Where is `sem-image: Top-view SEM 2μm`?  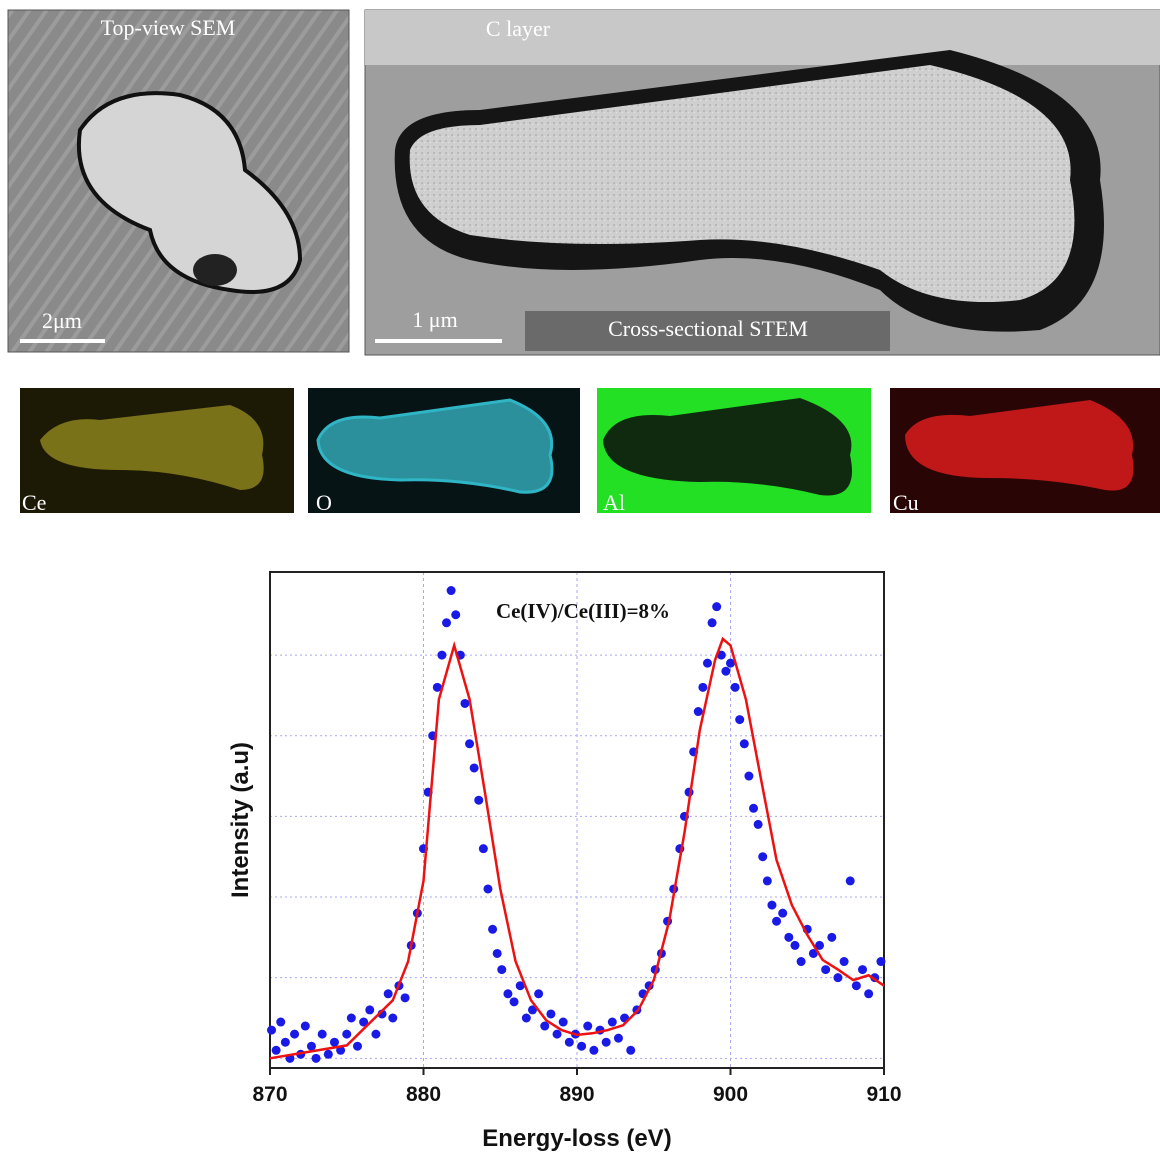
sem-image: Top-view SEM 2μm is located at coordinates (178, 181).